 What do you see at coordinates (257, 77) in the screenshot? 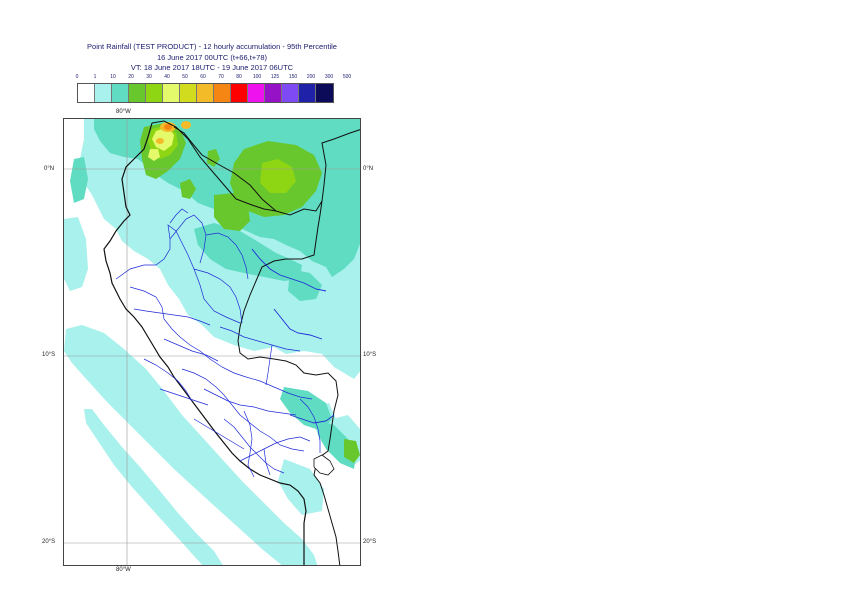
I see `legend-label: 100` at bounding box center [257, 77].